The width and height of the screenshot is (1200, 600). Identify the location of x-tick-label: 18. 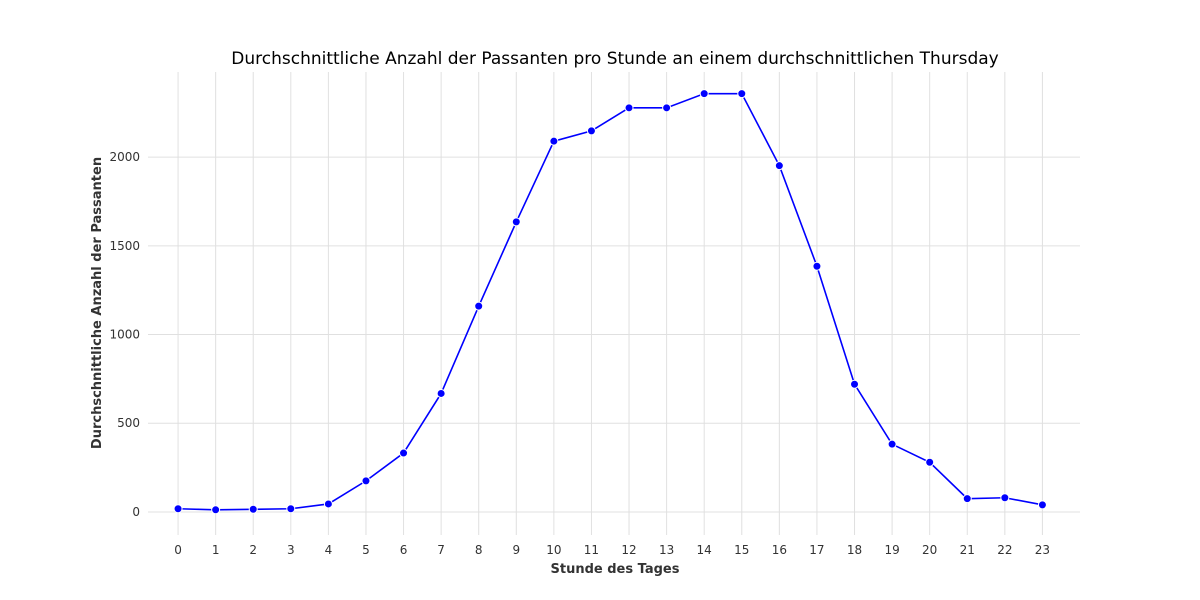
(854, 550).